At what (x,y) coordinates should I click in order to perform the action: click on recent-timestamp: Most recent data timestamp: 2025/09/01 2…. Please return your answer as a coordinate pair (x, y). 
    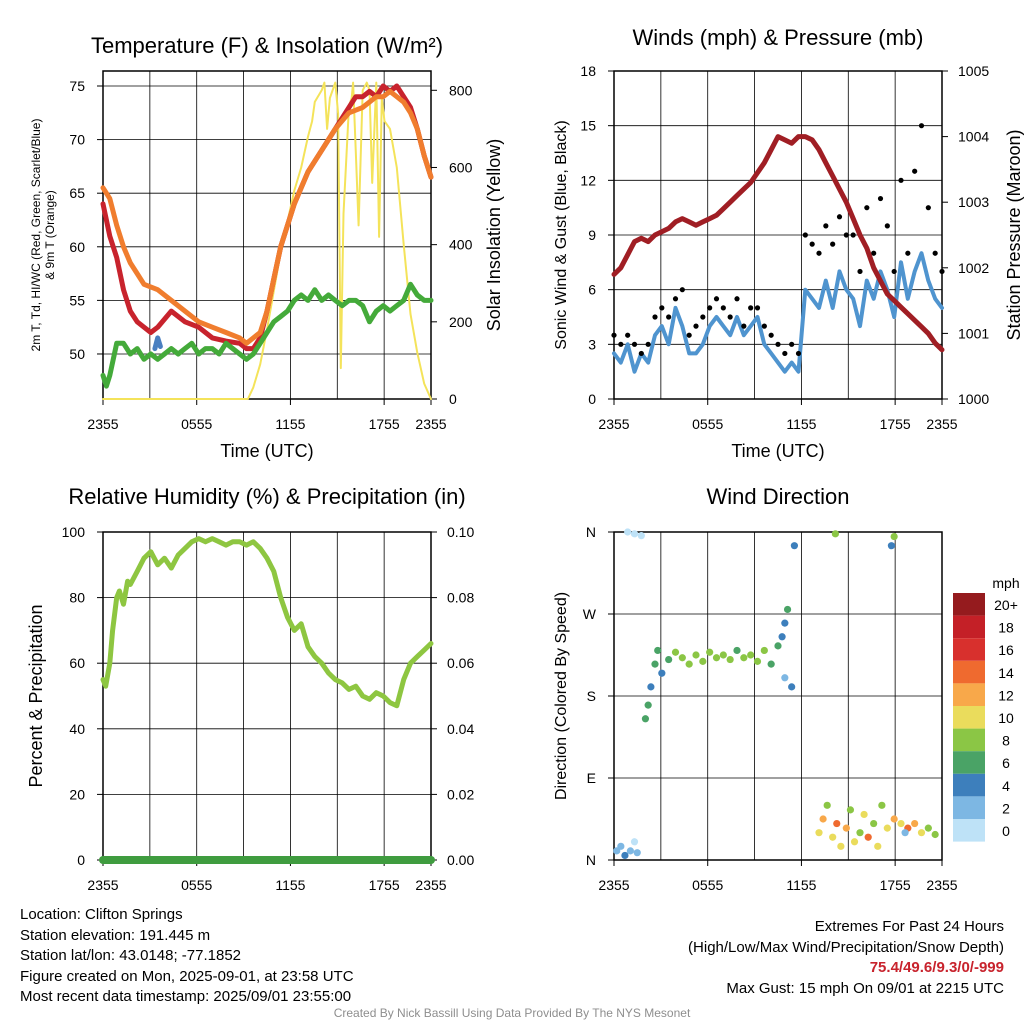
    Looking at the image, I should click on (186, 996).